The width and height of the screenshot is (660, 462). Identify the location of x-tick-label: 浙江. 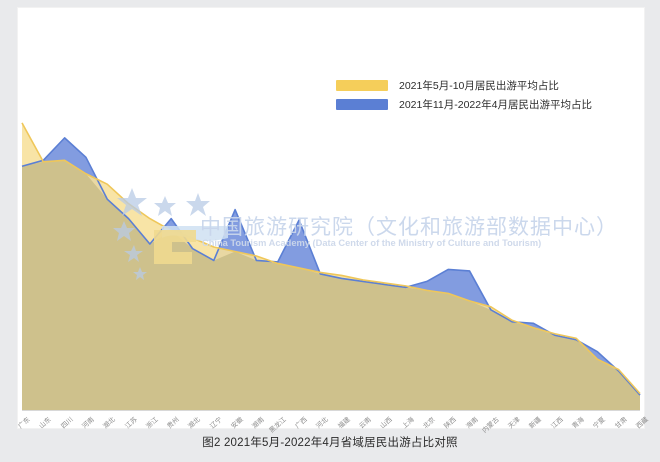
(152, 423).